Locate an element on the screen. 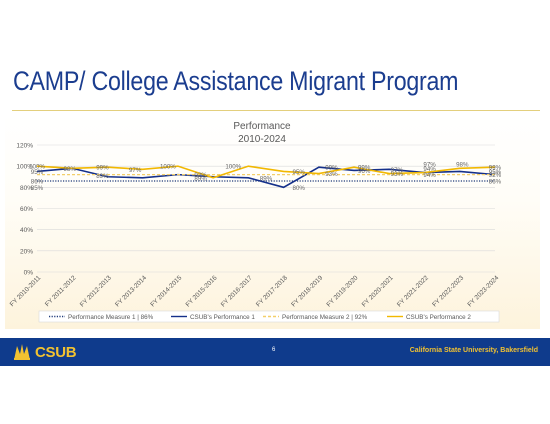 This screenshot has height=424, width=550. legend-label-1: Performance Measure 1 | 86% is located at coordinates (111, 317).